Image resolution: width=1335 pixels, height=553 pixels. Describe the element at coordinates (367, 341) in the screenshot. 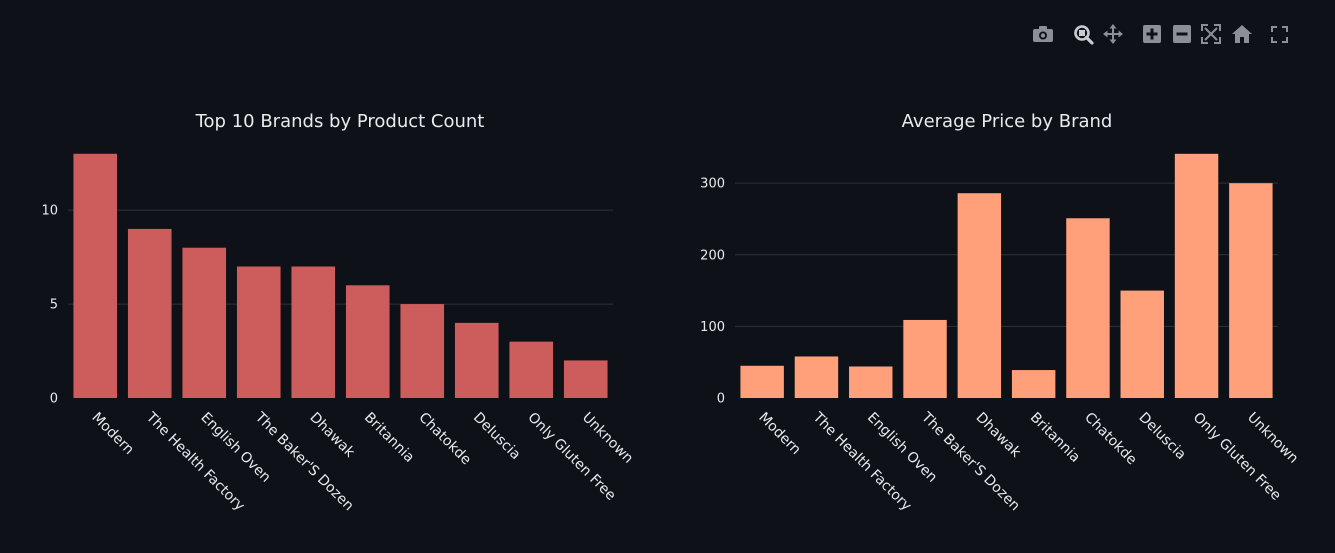

I see `count-bar-britannia` at that location.